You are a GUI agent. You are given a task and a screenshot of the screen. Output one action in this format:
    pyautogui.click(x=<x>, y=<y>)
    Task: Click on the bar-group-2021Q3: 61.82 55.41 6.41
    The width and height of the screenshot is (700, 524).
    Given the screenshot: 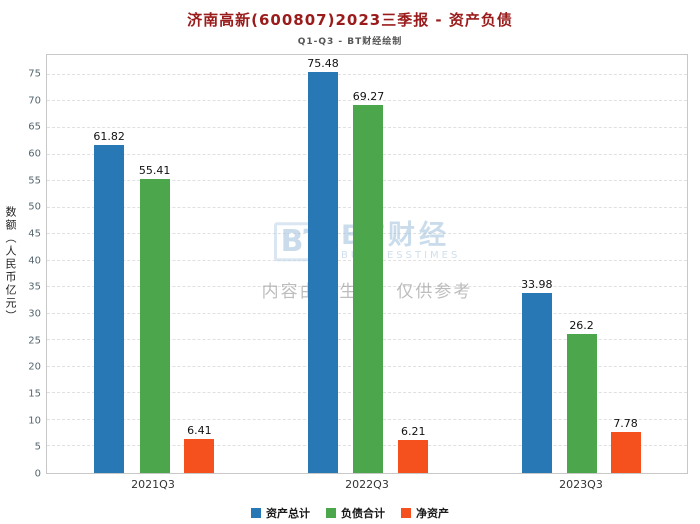 What is the action you would take?
    pyautogui.click(x=154, y=264)
    